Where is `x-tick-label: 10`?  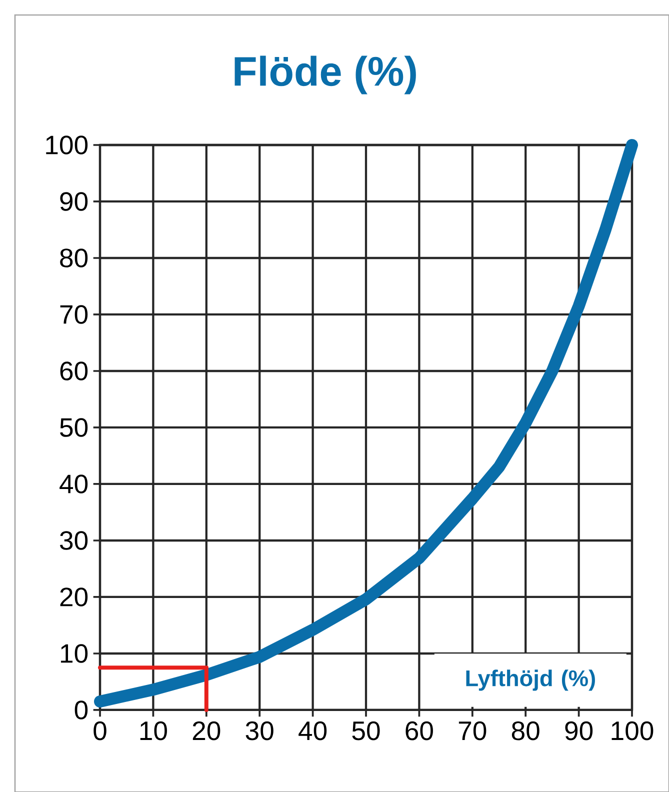
x-tick-label: 10 is located at coordinates (153, 730).